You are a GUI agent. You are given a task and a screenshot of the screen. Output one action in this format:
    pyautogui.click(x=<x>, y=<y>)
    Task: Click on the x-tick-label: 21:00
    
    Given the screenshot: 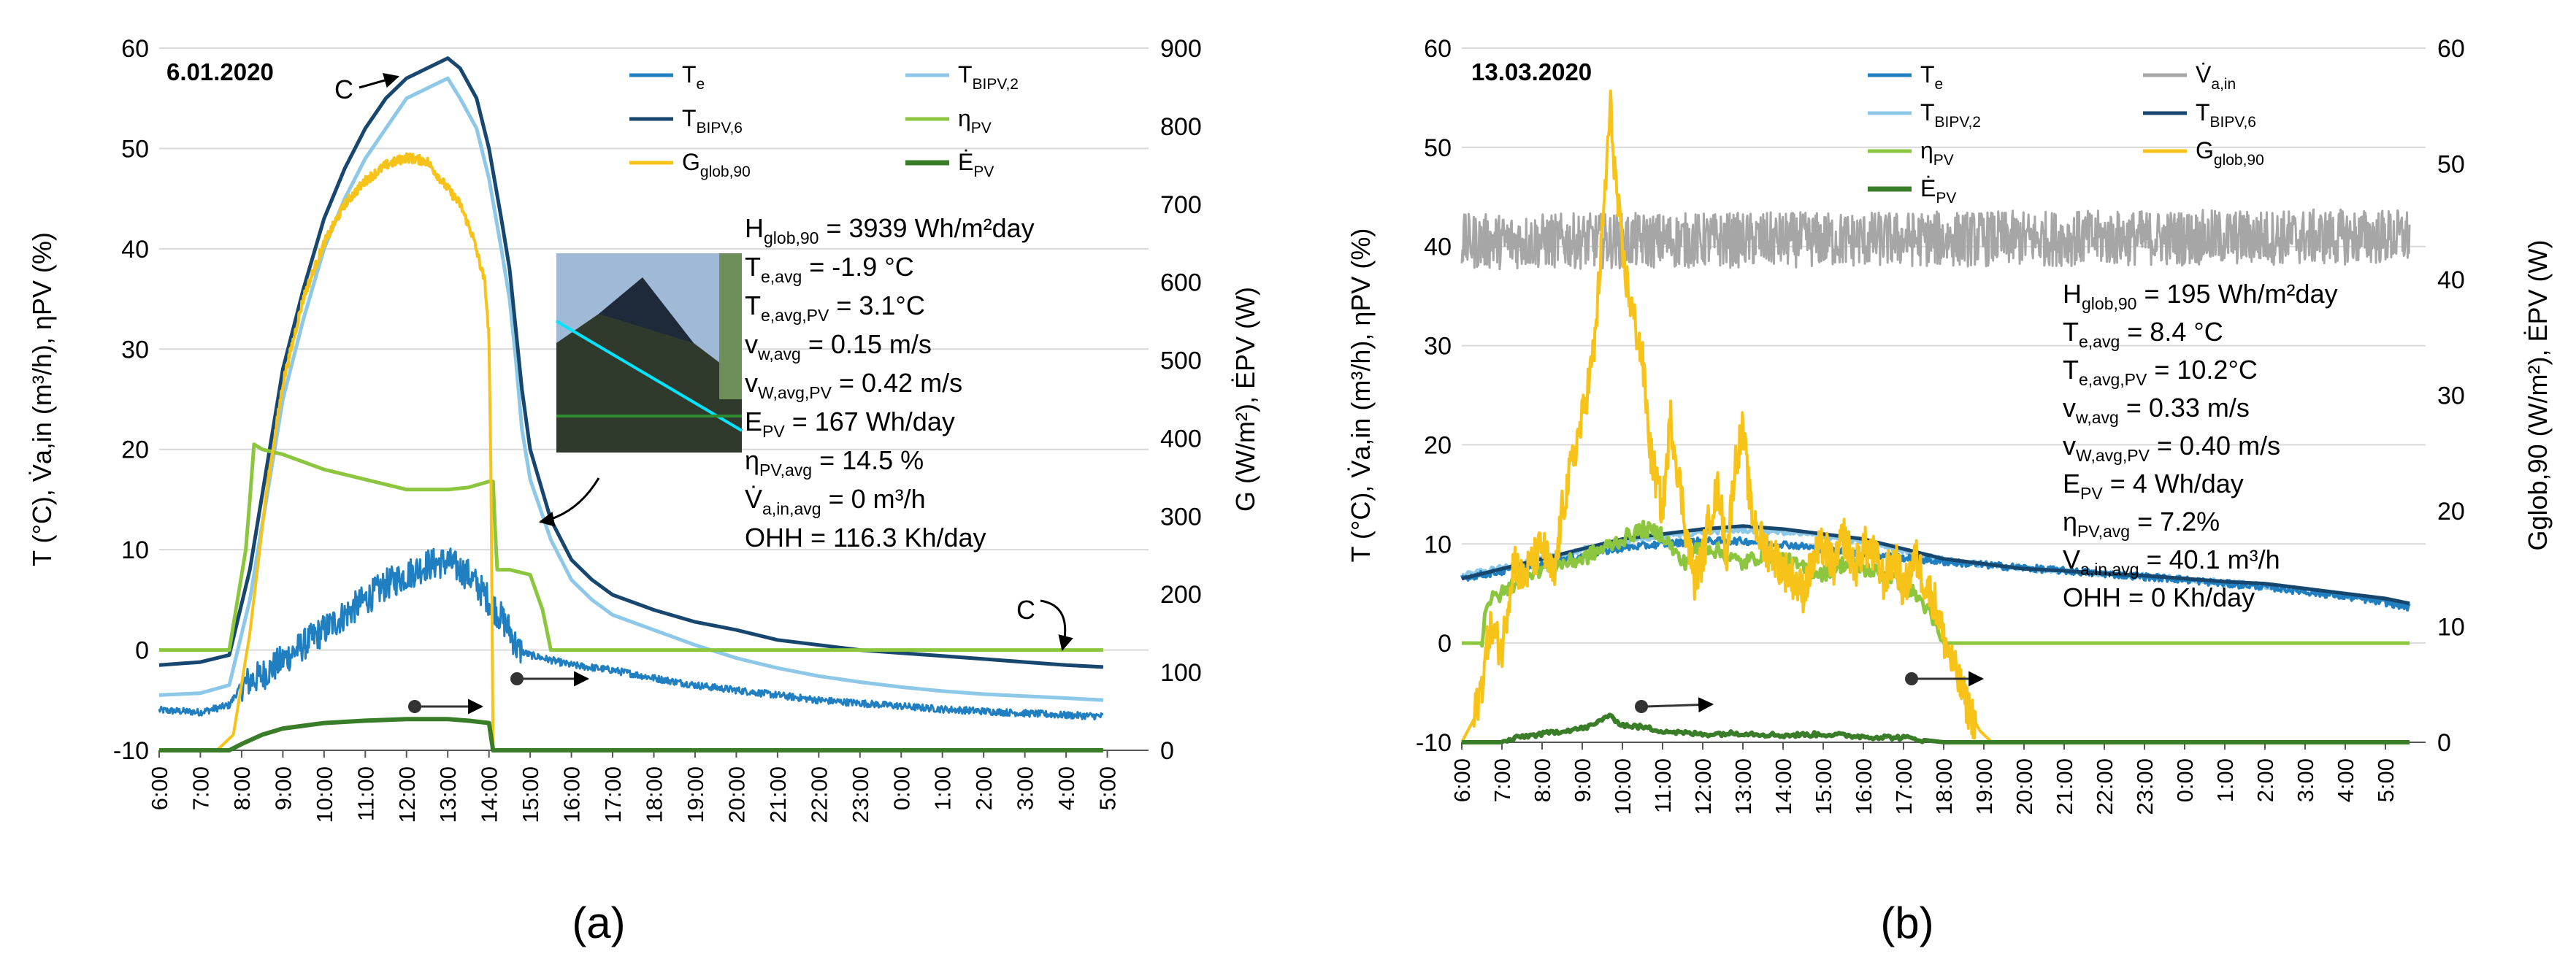 What is the action you would take?
    pyautogui.click(x=2064, y=786)
    